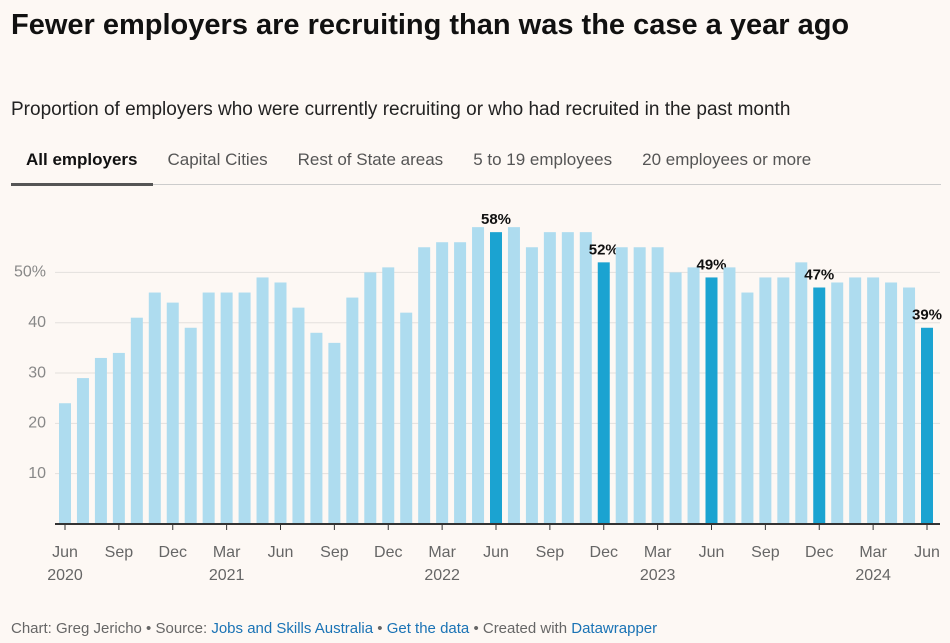  I want to click on x-year-label: 2023, so click(658, 575).